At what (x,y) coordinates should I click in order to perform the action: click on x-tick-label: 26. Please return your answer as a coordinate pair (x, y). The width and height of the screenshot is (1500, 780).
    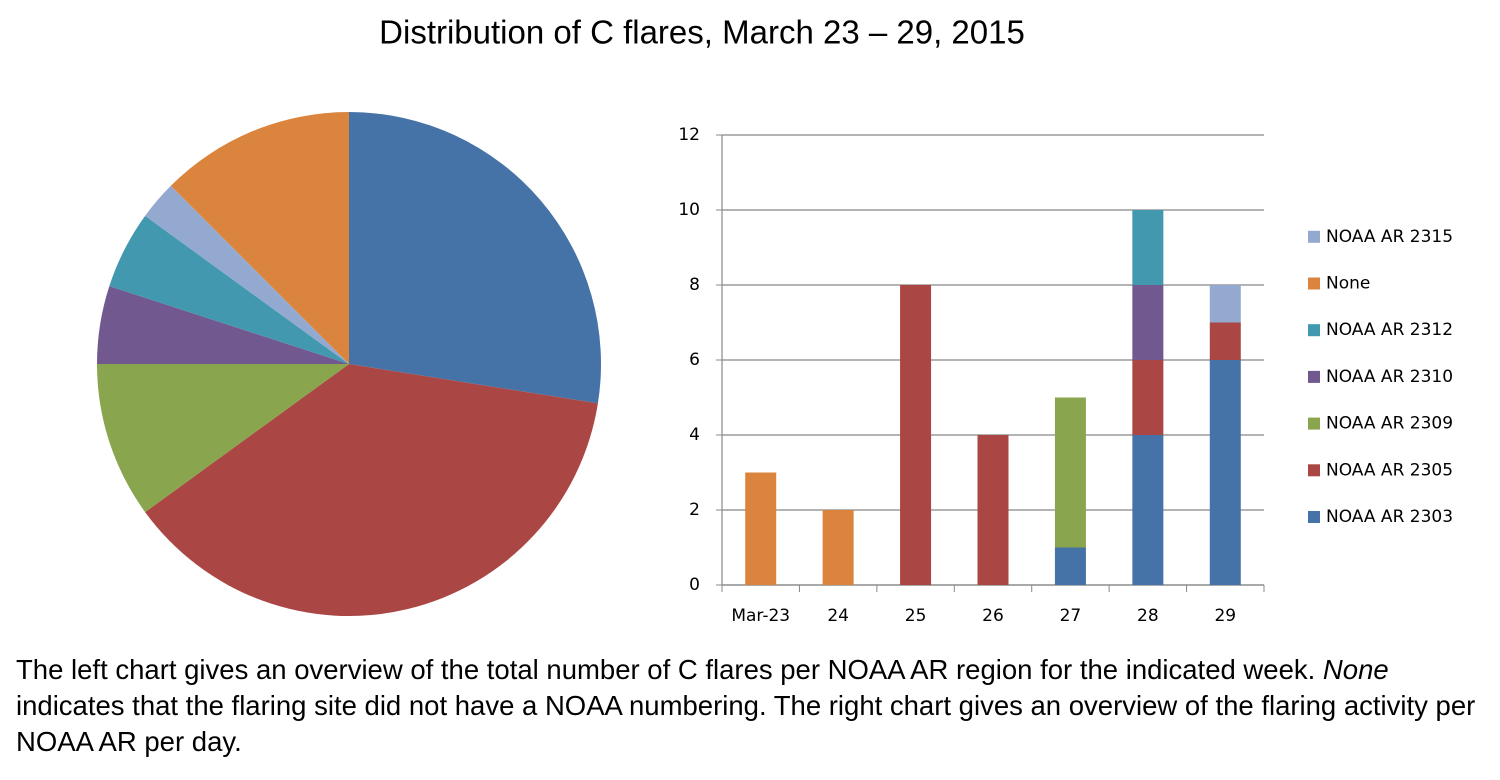
    Looking at the image, I should click on (993, 616).